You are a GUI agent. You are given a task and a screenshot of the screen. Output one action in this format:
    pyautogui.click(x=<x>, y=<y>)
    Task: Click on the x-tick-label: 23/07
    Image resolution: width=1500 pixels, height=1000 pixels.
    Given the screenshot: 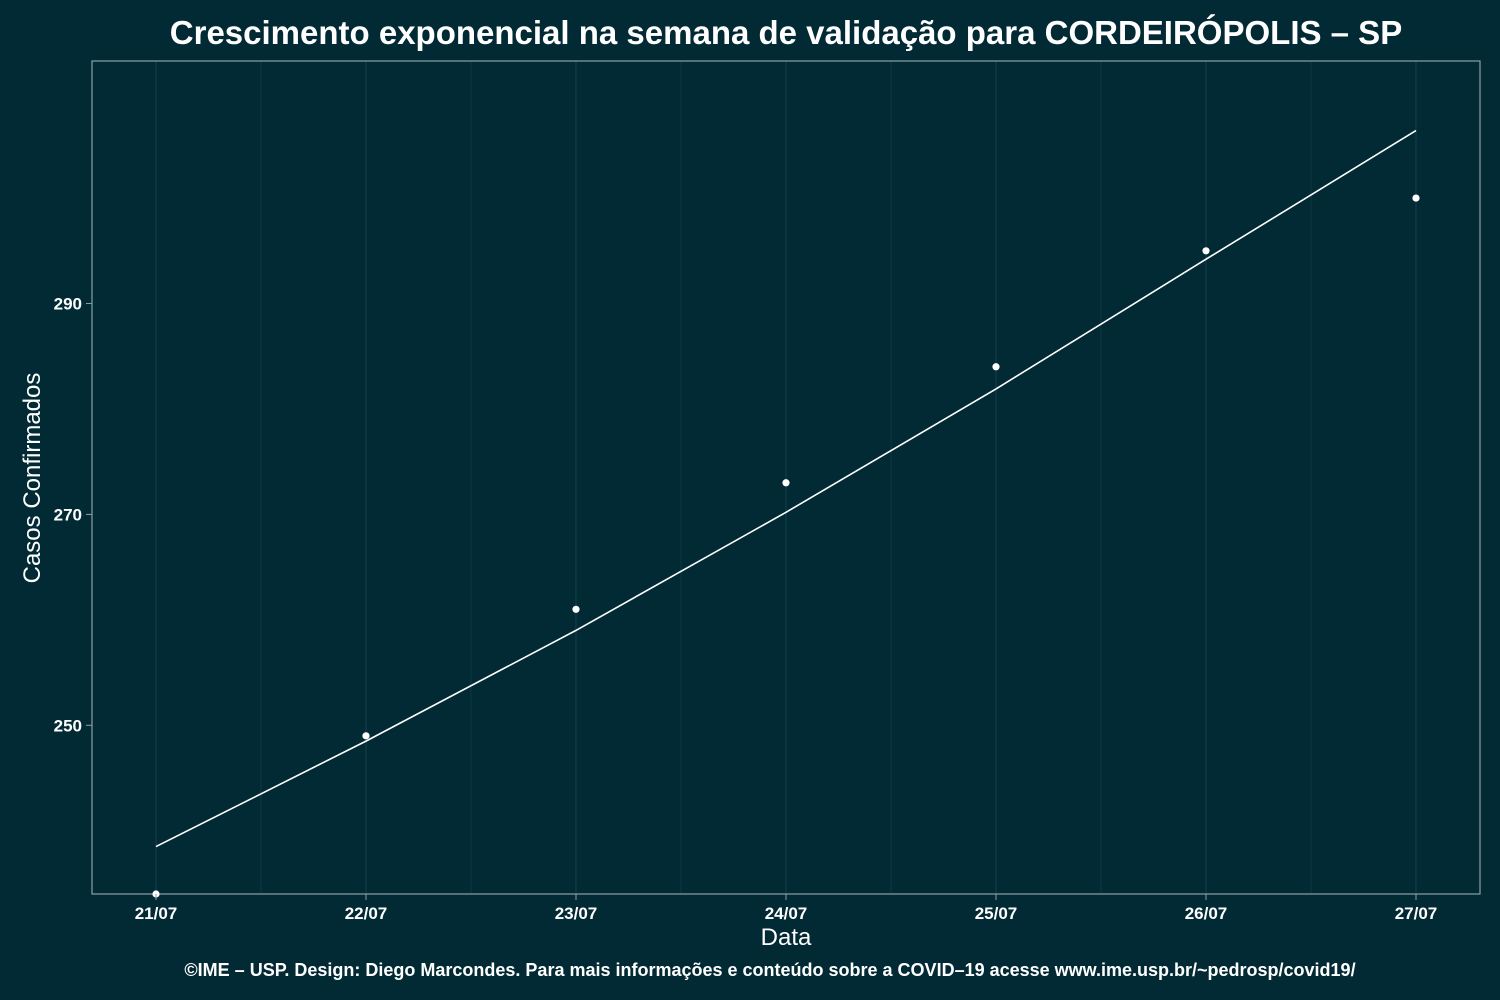 What is the action you would take?
    pyautogui.click(x=576, y=913)
    